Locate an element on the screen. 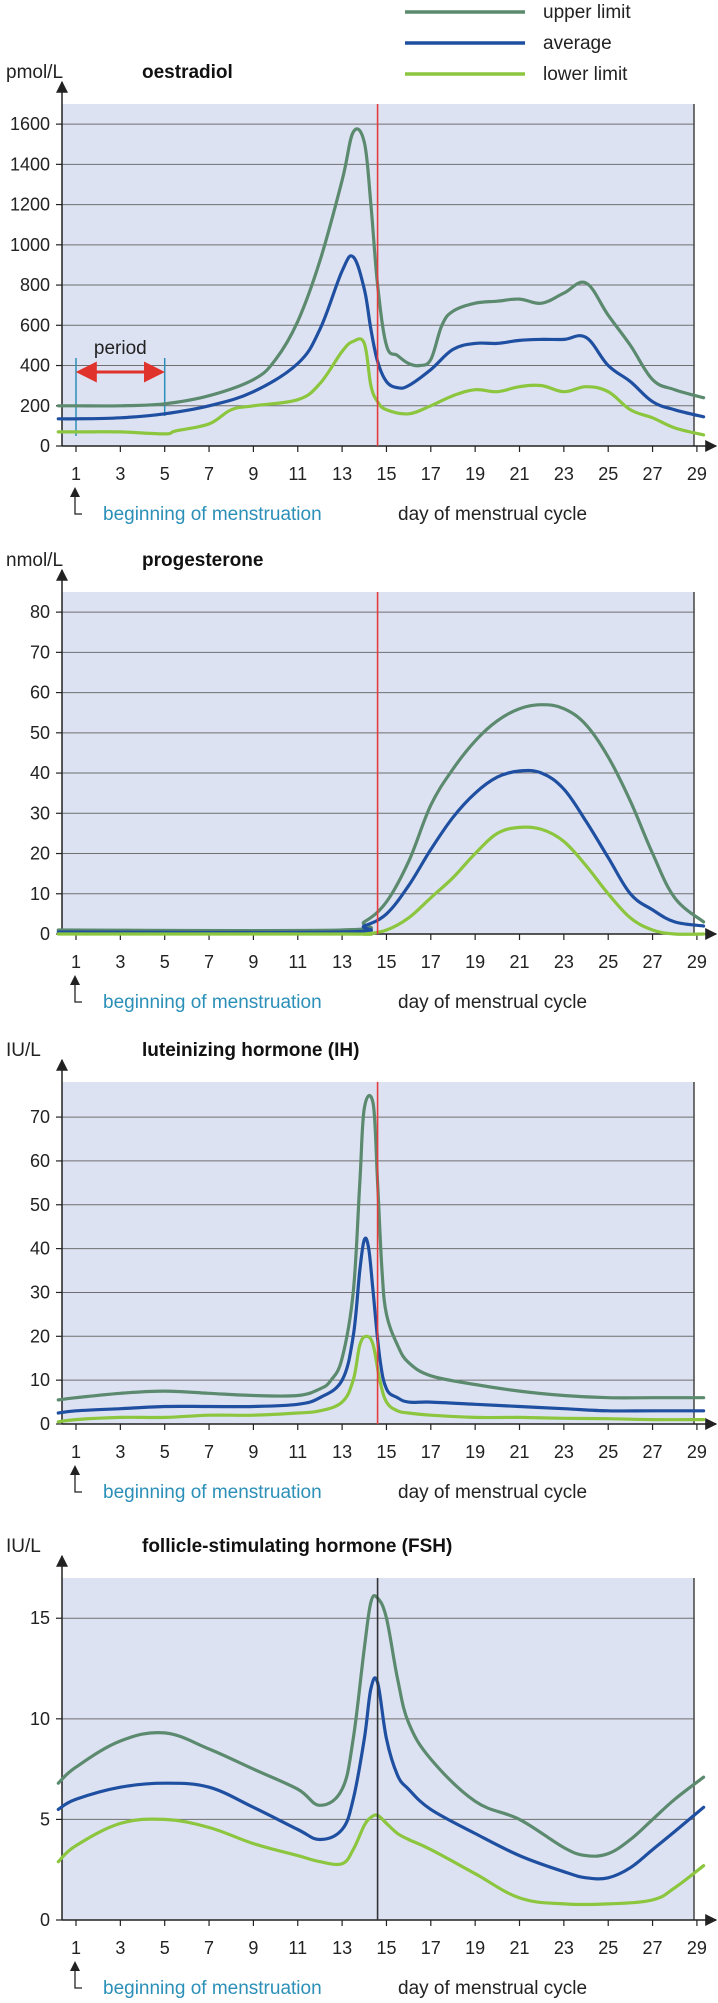  period-label: period is located at coordinates (120, 348).